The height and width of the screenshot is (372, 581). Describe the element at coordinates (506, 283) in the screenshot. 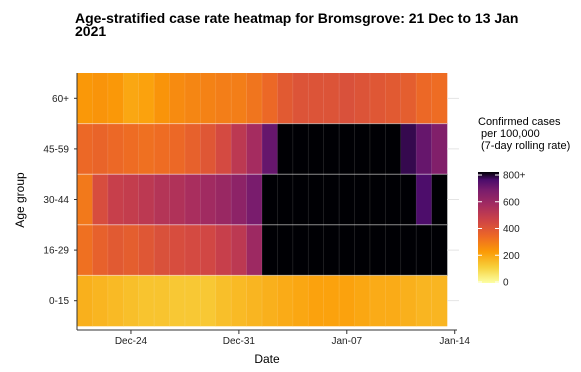

I see `legend-tick-label: 0` at that location.